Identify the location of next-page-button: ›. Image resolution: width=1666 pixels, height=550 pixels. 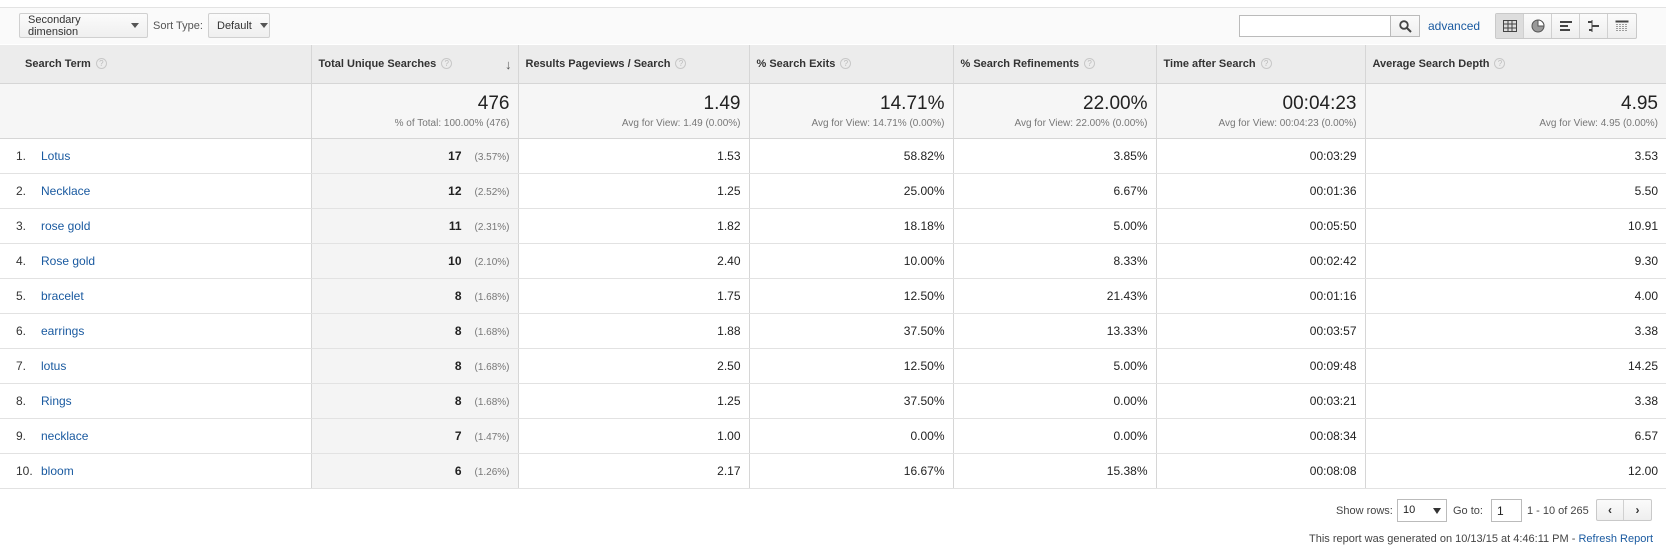
(1637, 510).